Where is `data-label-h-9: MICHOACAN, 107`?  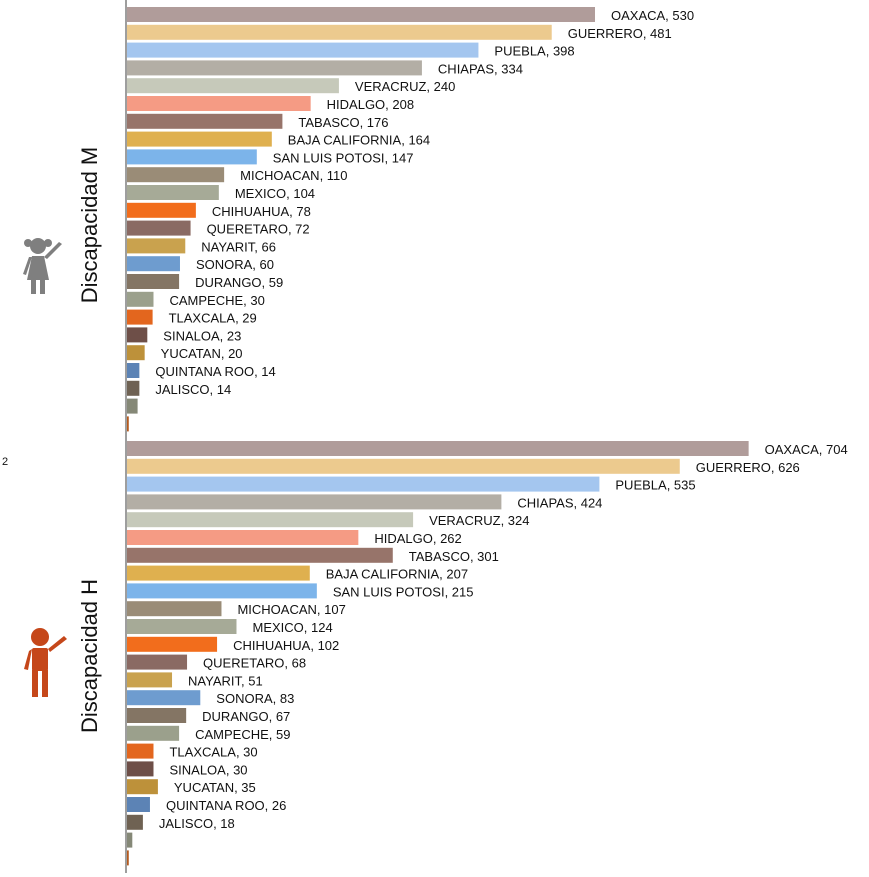 data-label-h-9: MICHOACAN, 107 is located at coordinates (291, 609).